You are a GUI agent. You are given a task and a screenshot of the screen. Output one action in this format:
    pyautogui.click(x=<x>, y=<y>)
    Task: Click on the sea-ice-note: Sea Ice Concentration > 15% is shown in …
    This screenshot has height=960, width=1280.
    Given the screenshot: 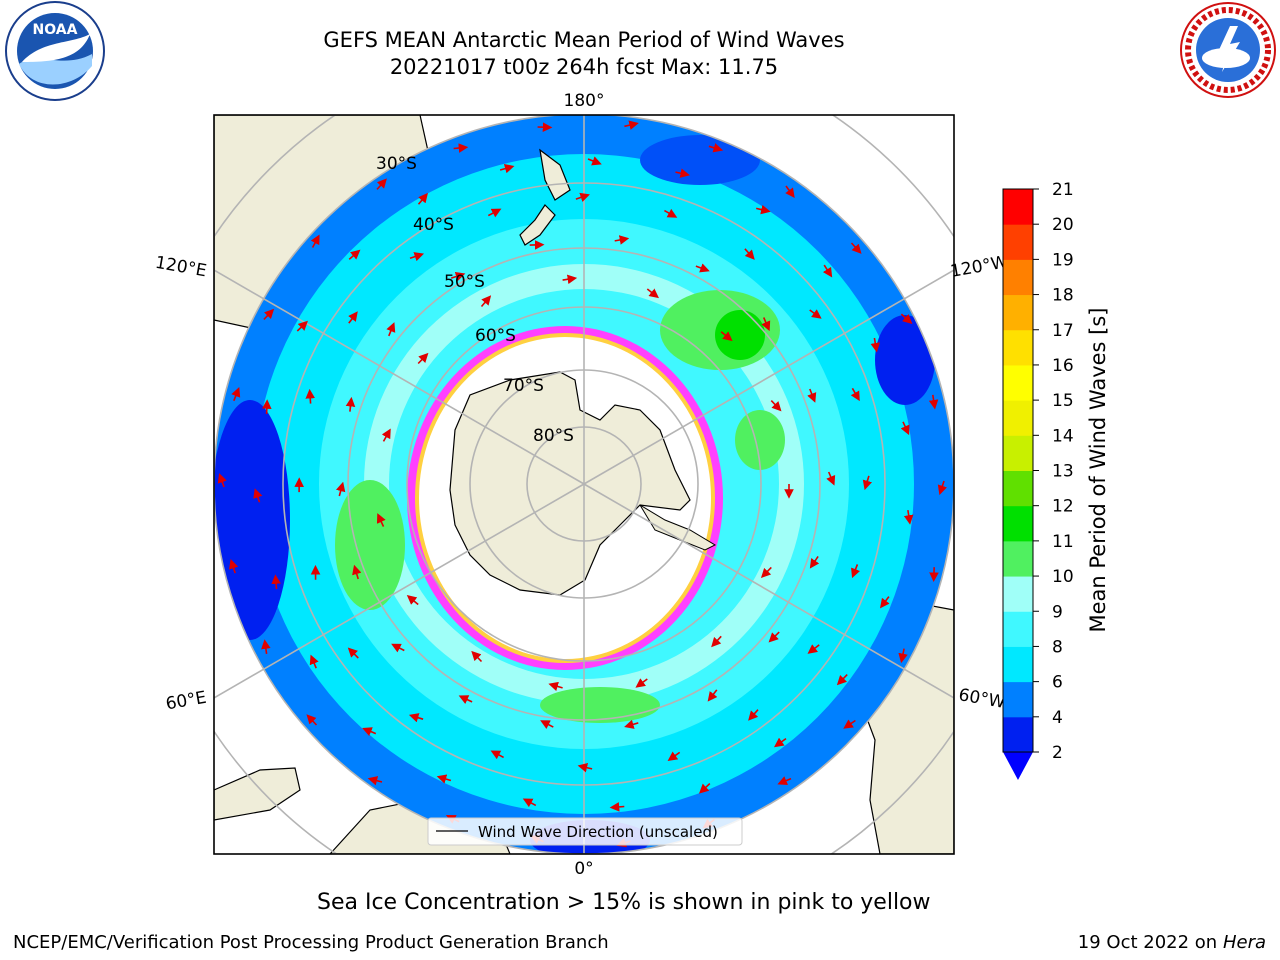 What is the action you would take?
    pyautogui.click(x=624, y=902)
    